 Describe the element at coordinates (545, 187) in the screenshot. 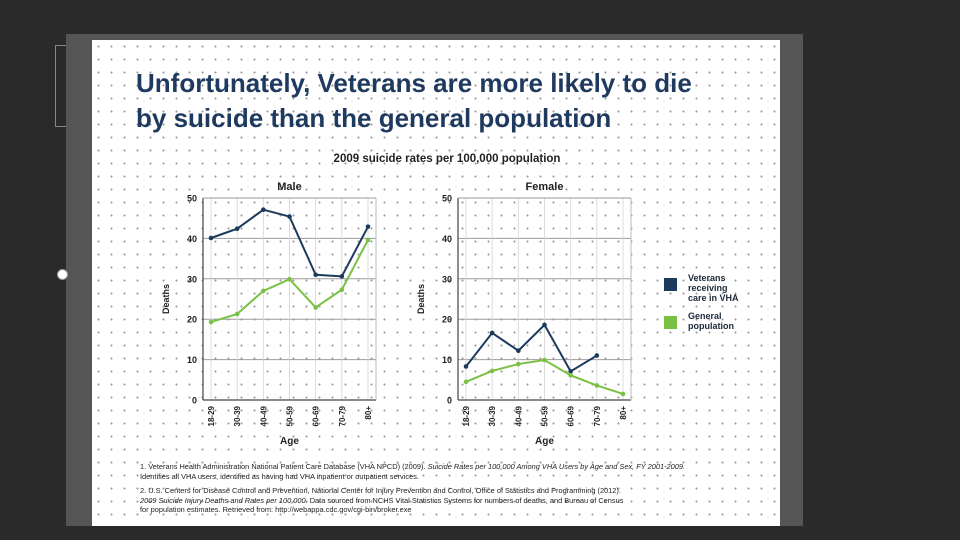

I see `panel-title-female: Female` at that location.